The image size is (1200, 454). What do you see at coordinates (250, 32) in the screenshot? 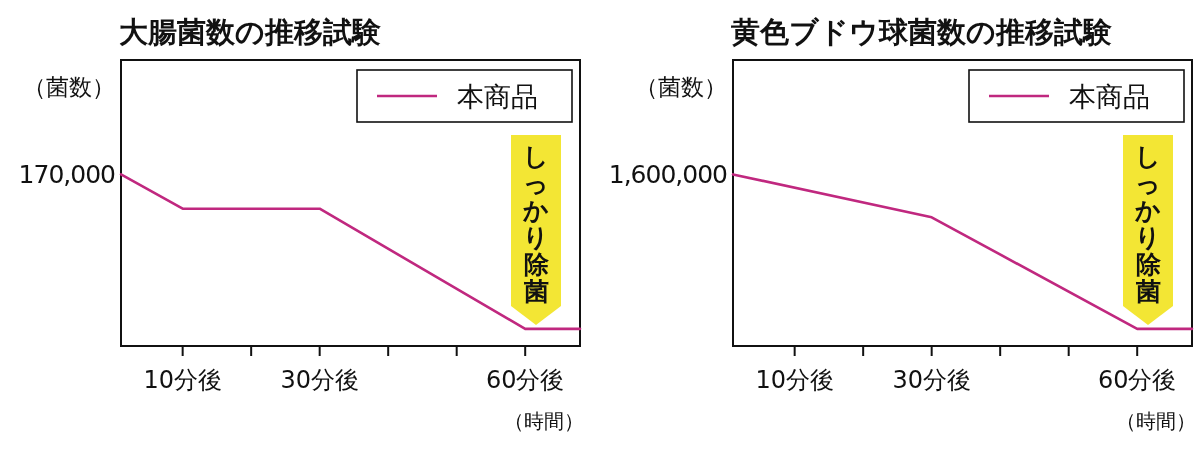
I see `chart-title: 大腸菌数の推移試験` at bounding box center [250, 32].